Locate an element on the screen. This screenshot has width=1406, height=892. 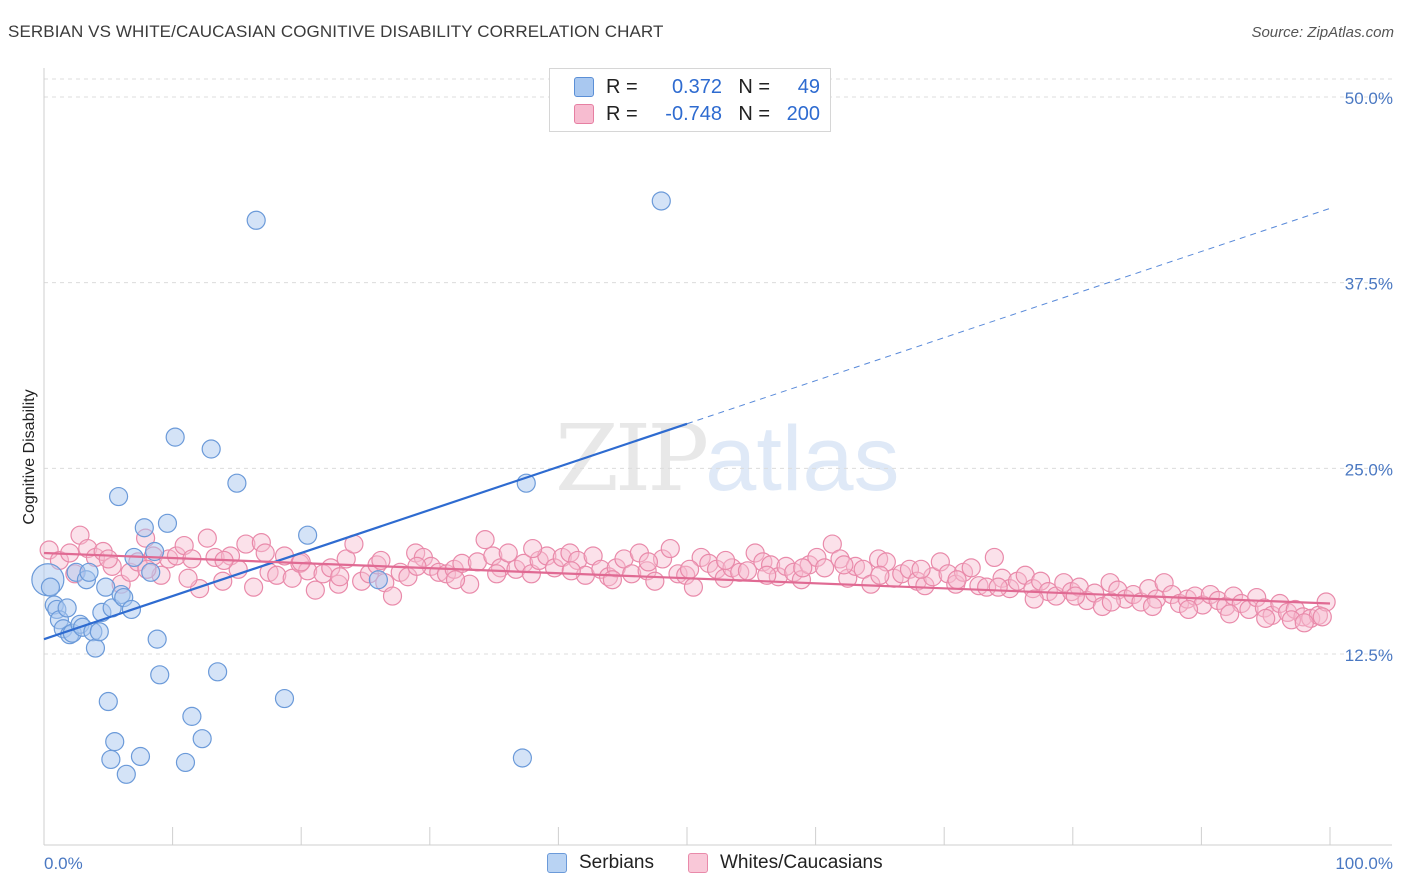
correlation-legend: R = 0.372 N = 49 R = -0.748 N = 200 is located at coordinates (690, 100).